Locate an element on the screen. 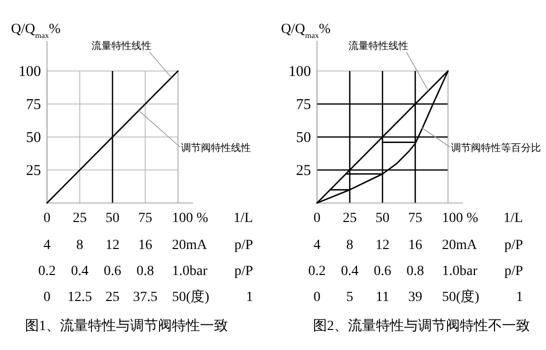 The width and height of the screenshot is (546, 350). text: 图1、流量特性与调节阀特性一致 is located at coordinates (126, 326).